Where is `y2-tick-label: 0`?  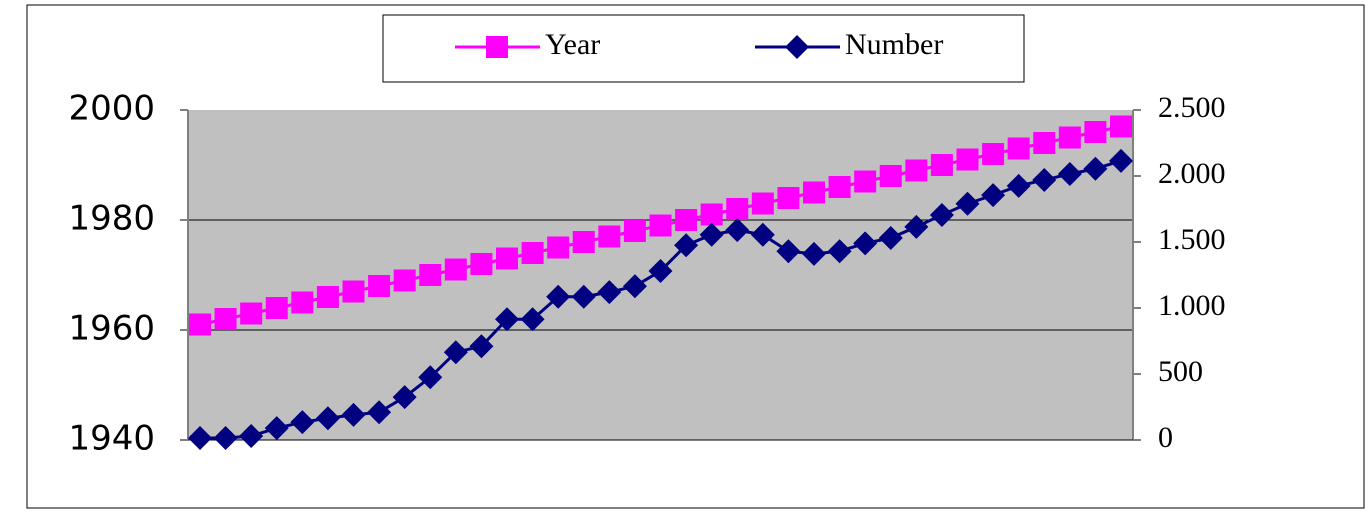 y2-tick-label: 0 is located at coordinates (1165, 437).